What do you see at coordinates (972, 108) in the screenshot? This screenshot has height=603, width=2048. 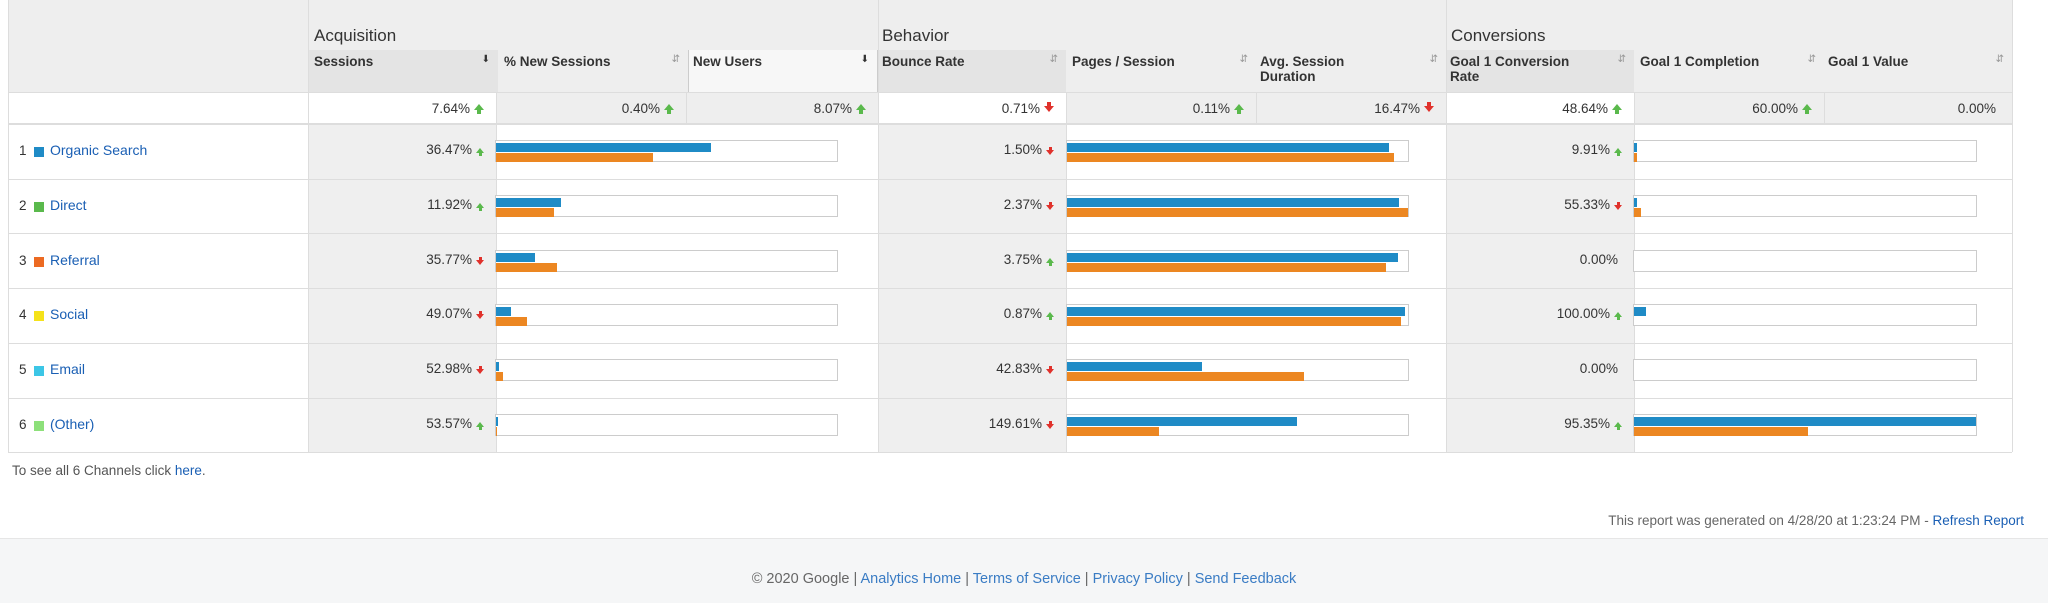 I see `totals-cell-bounce_rate: 0.71%` at bounding box center [972, 108].